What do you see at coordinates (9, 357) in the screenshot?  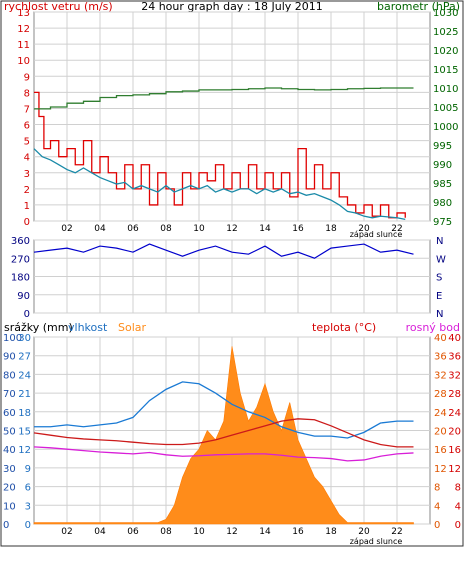 I see `panel3-rain-tick: 90` at bounding box center [9, 357].